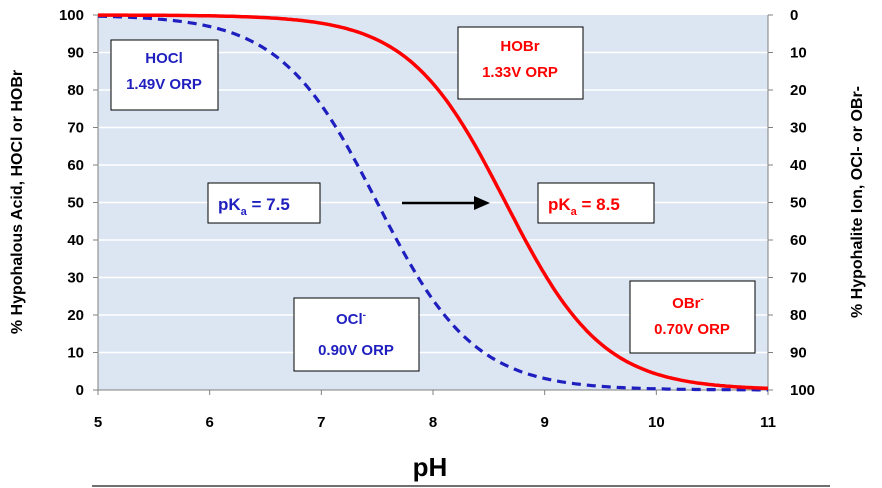  What do you see at coordinates (75, 165) in the screenshot?
I see `y-tick-label-left: 60` at bounding box center [75, 165].